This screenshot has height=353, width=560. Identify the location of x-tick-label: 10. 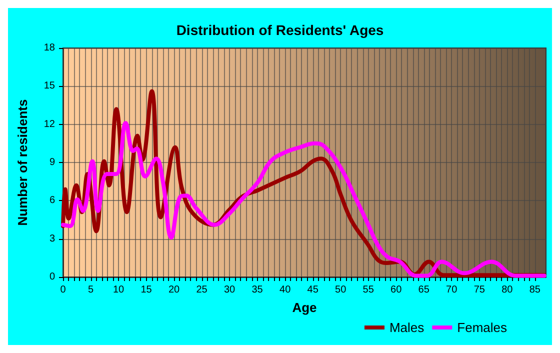
(118, 290).